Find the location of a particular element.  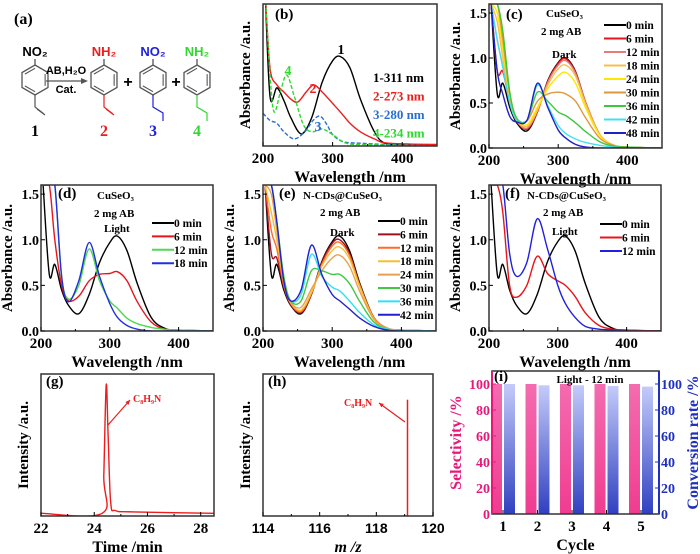

compound-2: NH₂ 2 is located at coordinates (104, 92).